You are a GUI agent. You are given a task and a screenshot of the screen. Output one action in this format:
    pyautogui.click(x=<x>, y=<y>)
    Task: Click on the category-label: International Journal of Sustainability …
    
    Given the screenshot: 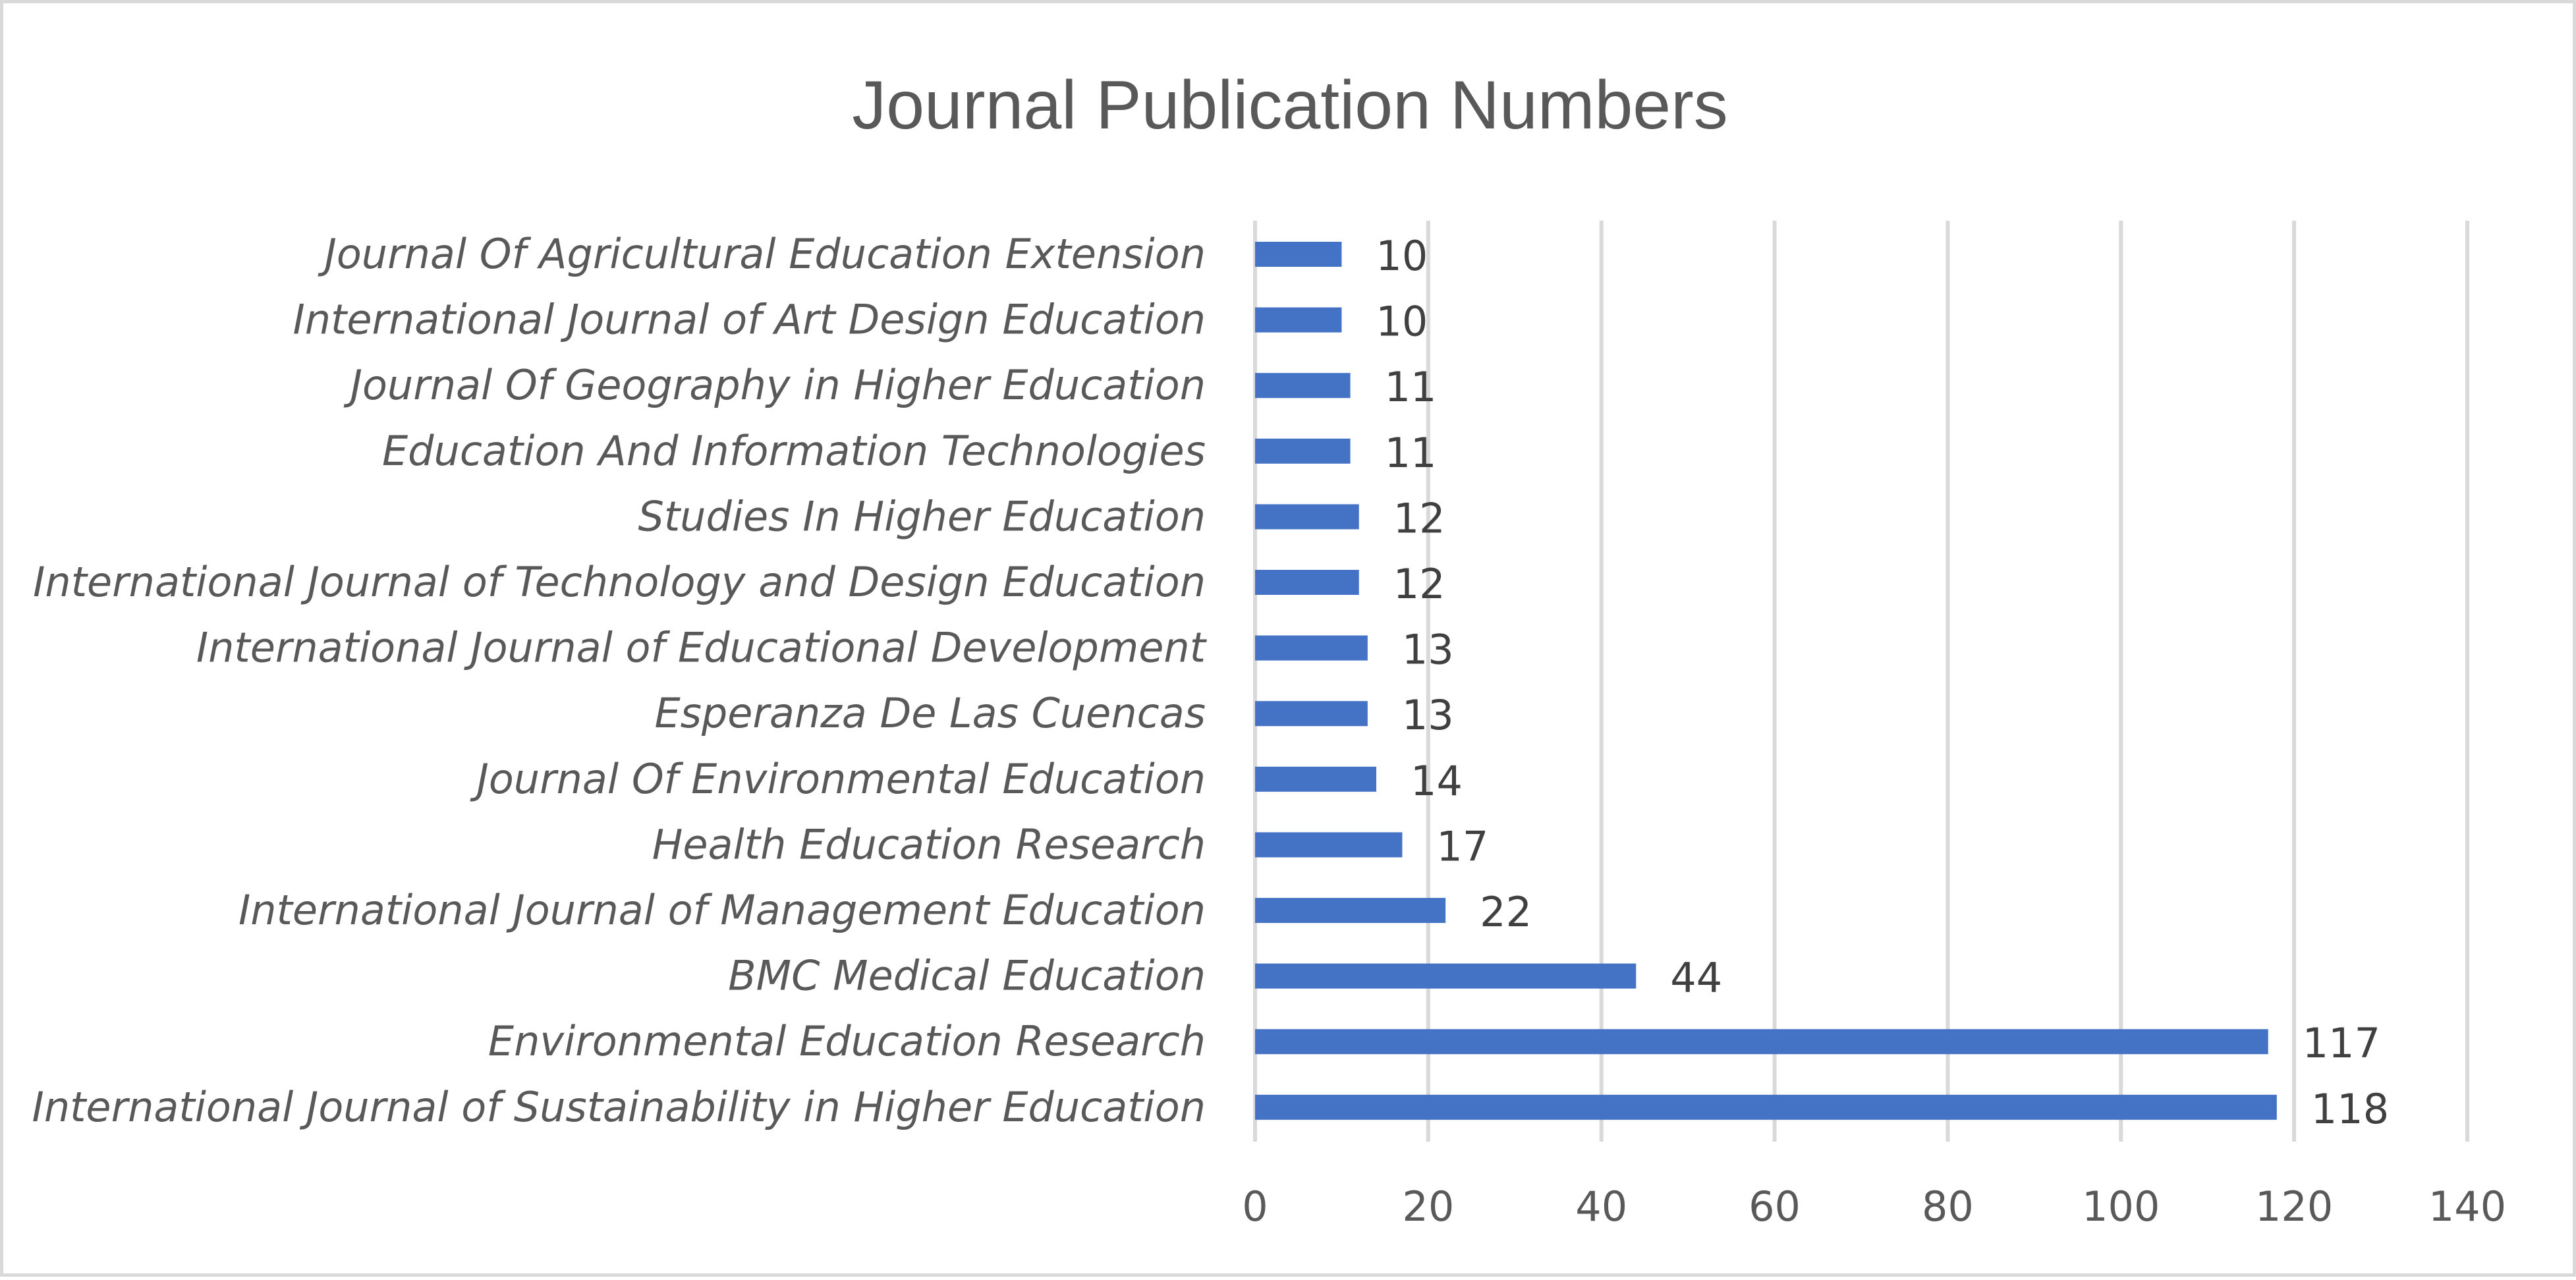 What is the action you would take?
    pyautogui.click(x=619, y=1107)
    